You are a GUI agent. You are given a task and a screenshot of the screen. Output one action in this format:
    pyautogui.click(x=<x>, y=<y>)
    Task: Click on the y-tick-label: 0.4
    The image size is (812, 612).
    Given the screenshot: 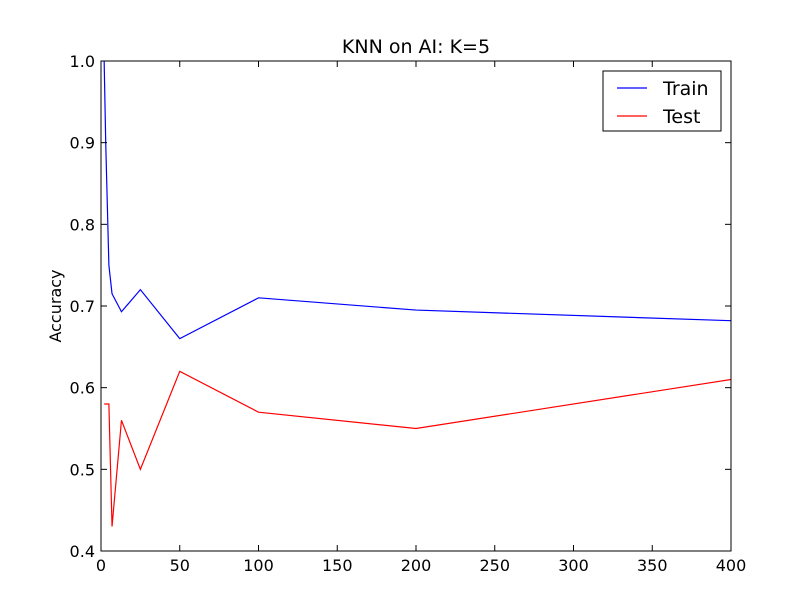 What is the action you would take?
    pyautogui.click(x=82, y=551)
    